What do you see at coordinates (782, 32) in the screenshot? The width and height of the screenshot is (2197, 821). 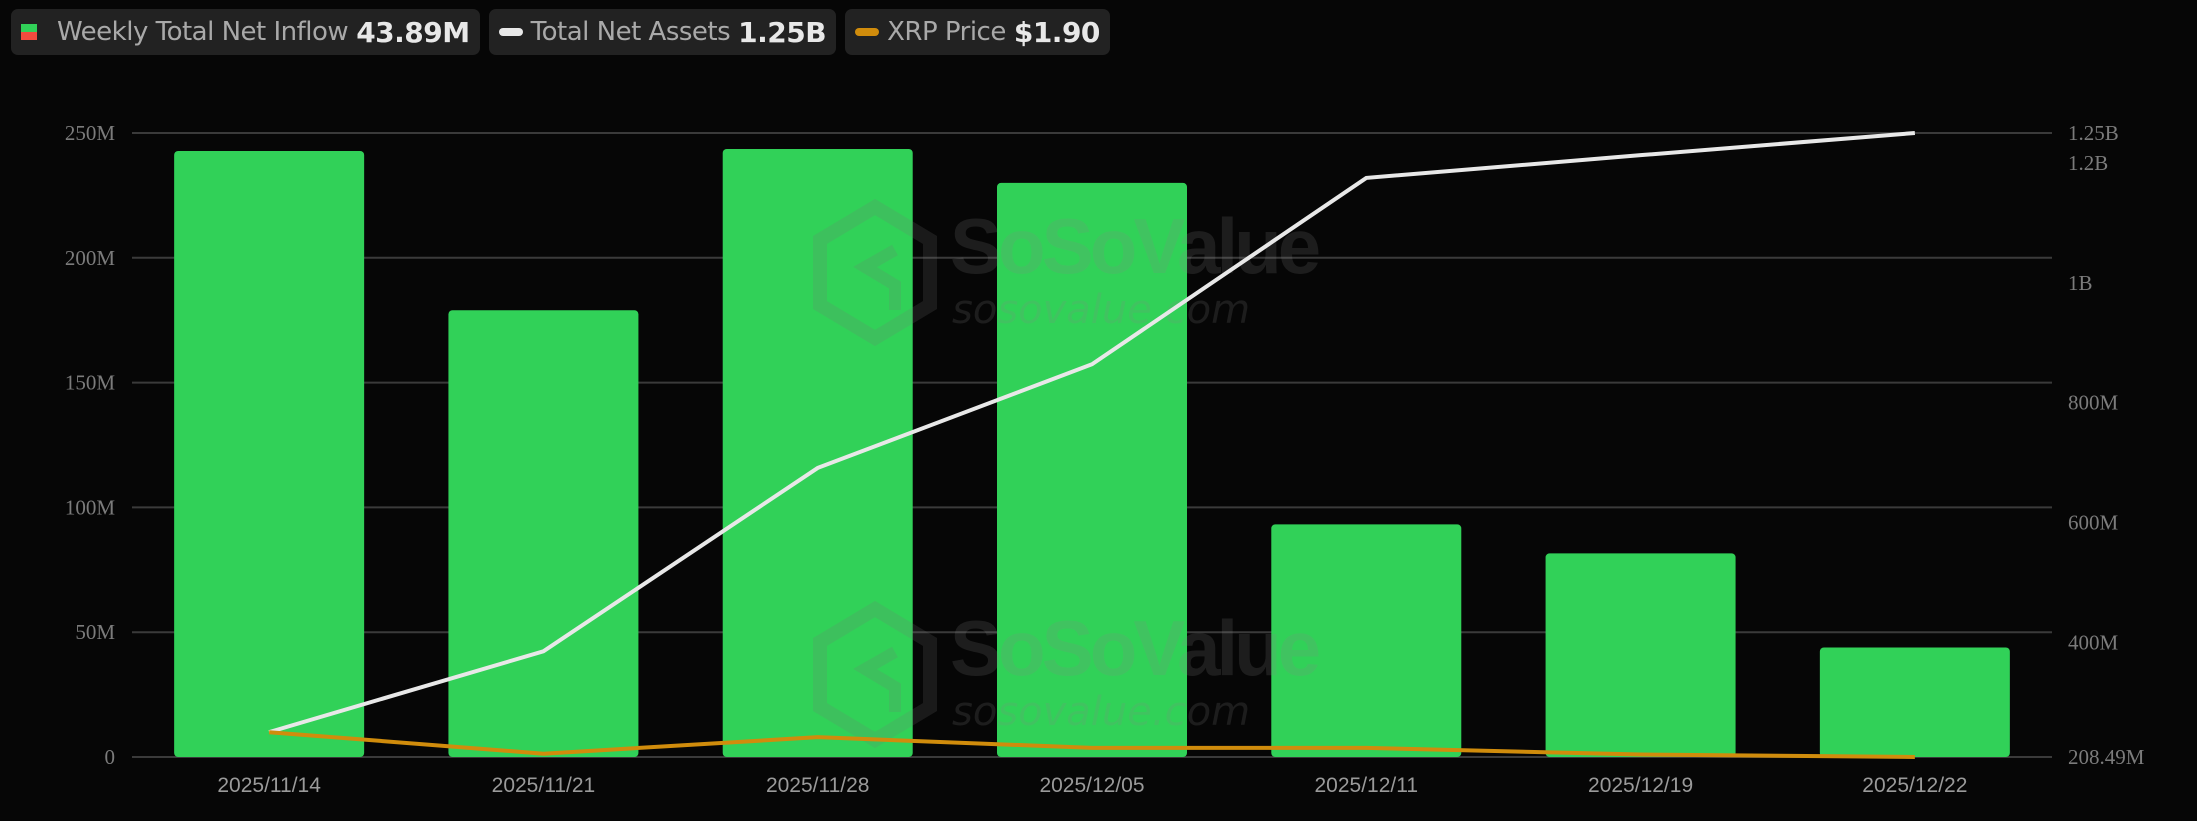 I see `legend-value: 1.25B` at bounding box center [782, 32].